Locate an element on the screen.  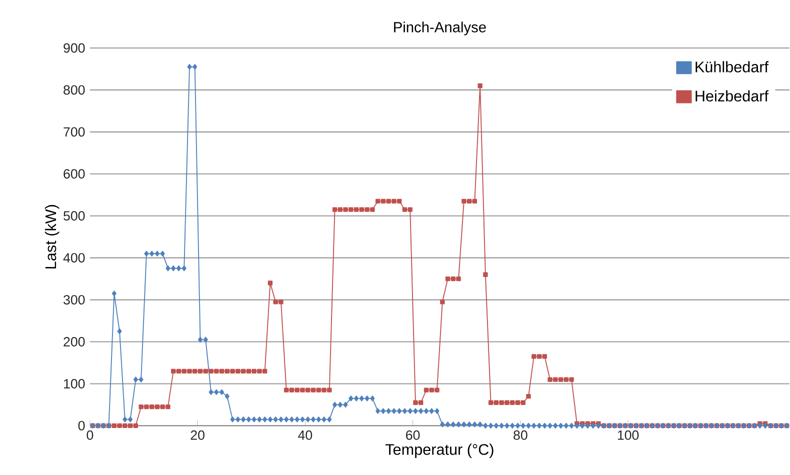
x-tick-label: 0 is located at coordinates (90, 435).